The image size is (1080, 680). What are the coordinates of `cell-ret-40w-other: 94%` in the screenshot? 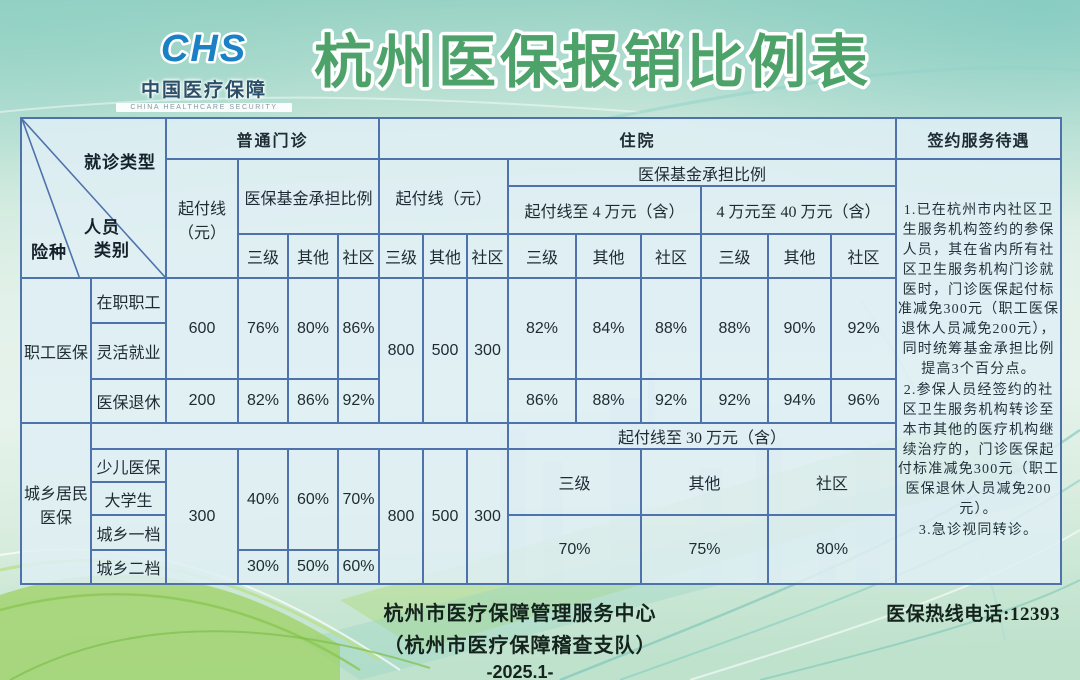 It's located at (800, 401).